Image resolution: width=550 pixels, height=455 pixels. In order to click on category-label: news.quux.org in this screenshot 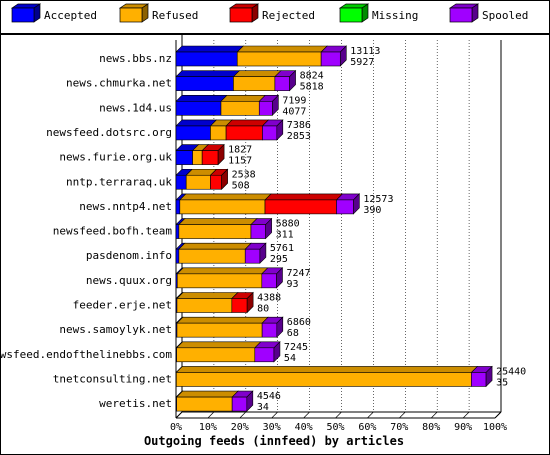, I will do `click(129, 280)`.